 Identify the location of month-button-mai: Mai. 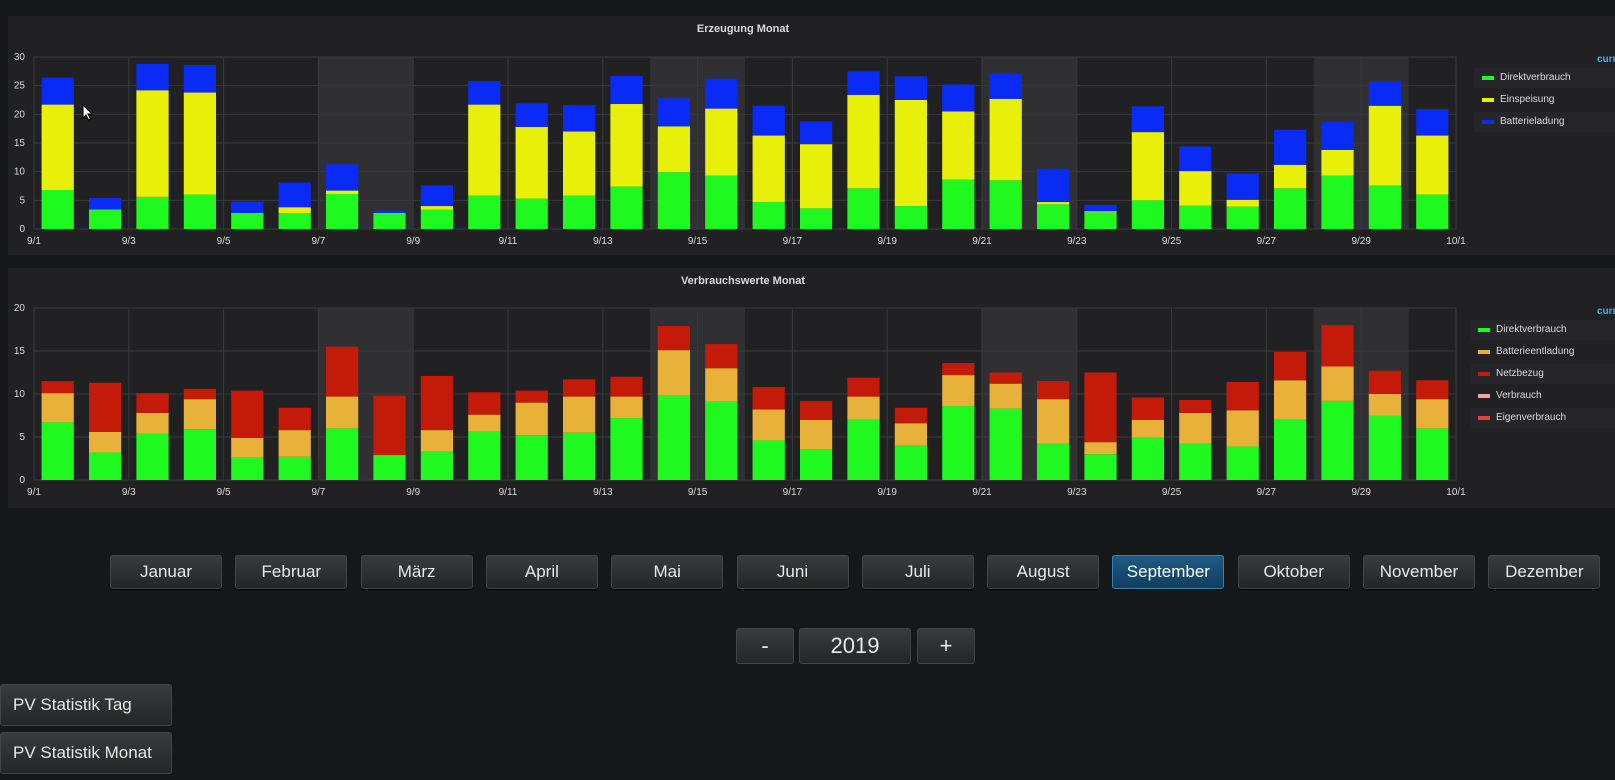
(667, 572).